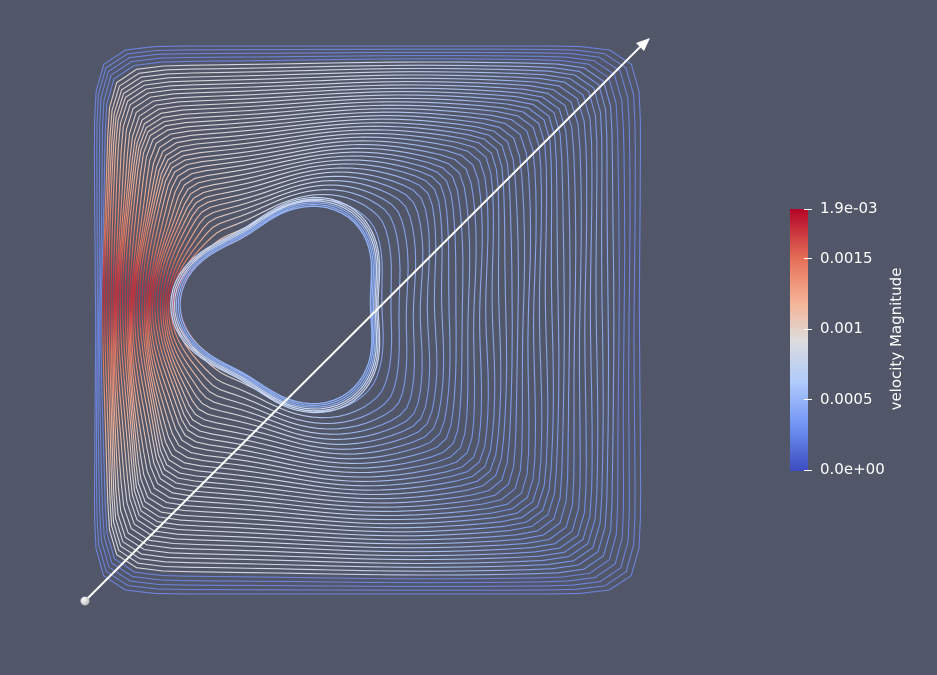 The height and width of the screenshot is (675, 937). I want to click on colorbar-label-0015: 0.0015, so click(846, 258).